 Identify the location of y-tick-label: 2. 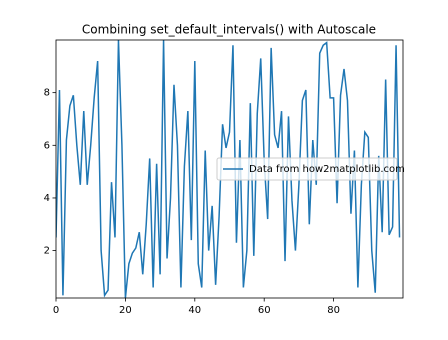
(47, 251).